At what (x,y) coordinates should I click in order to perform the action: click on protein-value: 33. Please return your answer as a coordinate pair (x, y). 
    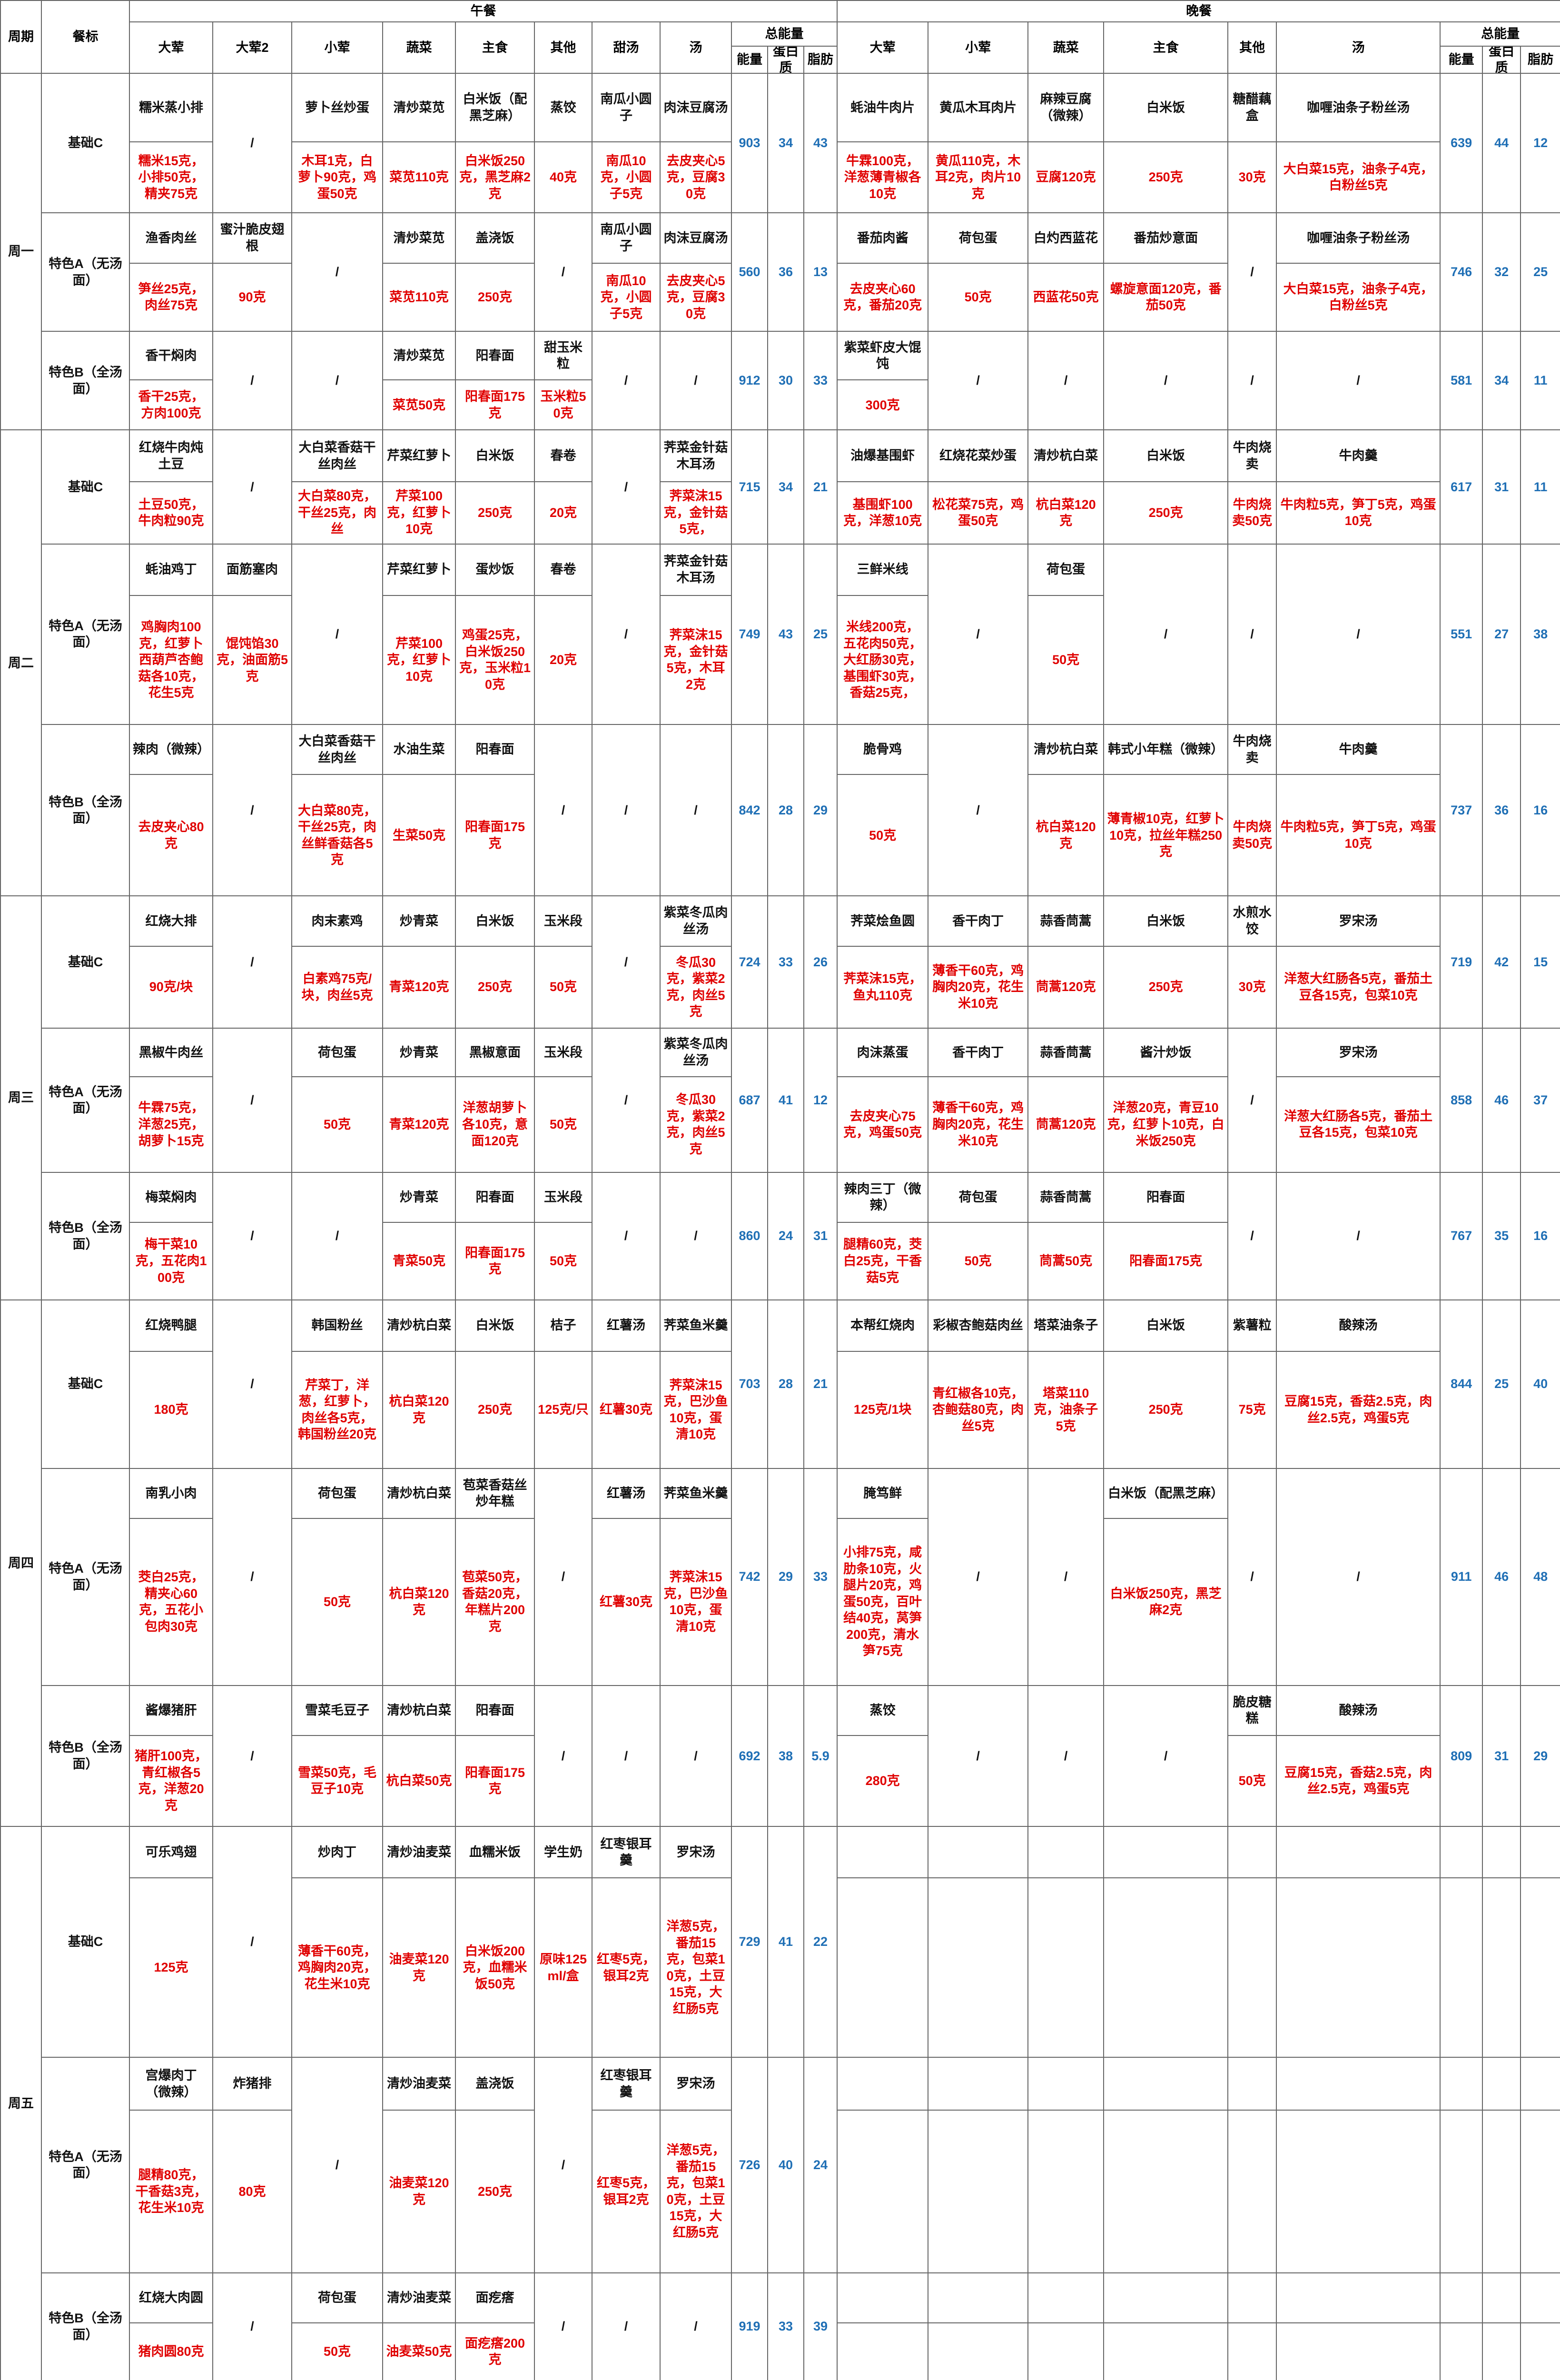
    Looking at the image, I should click on (785, 2326).